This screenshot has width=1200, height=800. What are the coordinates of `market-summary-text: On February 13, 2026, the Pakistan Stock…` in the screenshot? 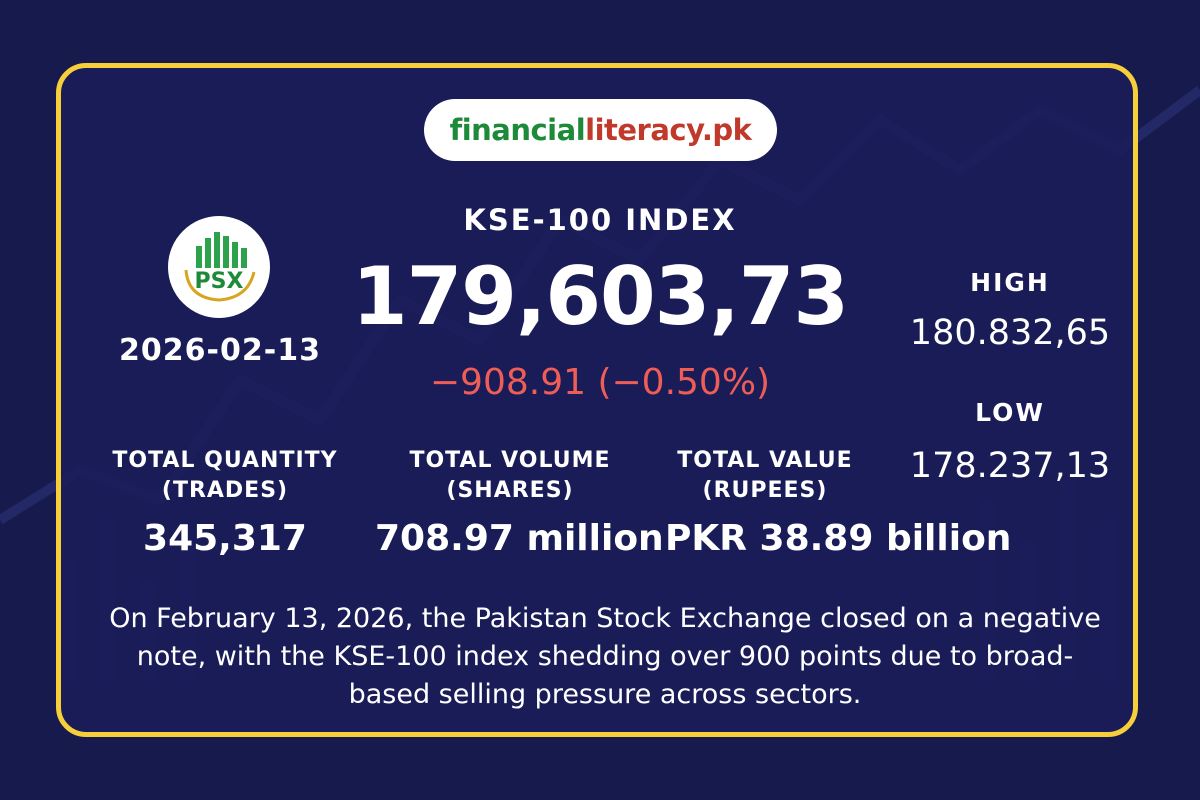 It's located at (605, 657).